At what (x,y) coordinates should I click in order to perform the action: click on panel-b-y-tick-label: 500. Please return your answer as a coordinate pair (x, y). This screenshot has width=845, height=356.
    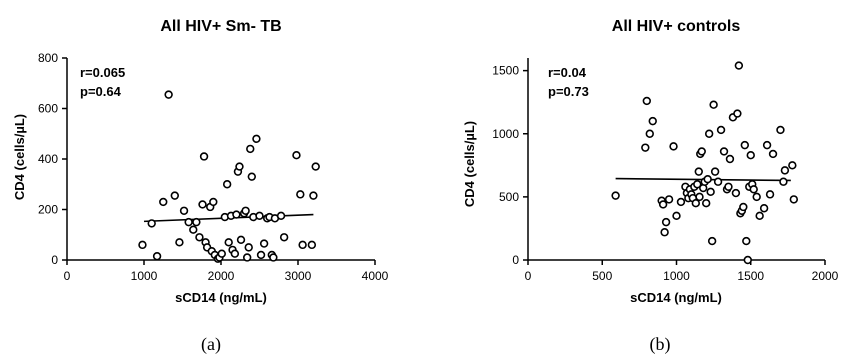
    Looking at the image, I should click on (509, 197).